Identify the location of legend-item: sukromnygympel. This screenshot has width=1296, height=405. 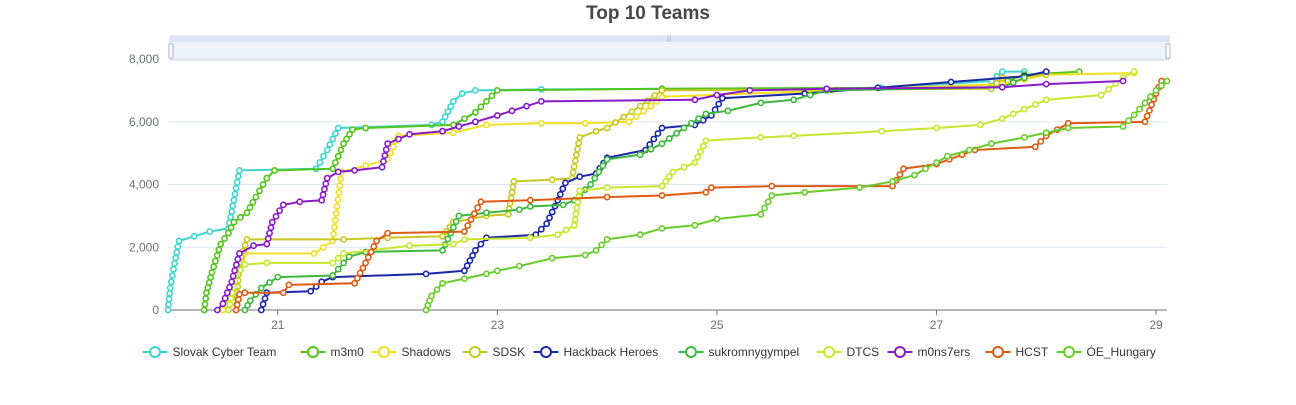
(739, 352).